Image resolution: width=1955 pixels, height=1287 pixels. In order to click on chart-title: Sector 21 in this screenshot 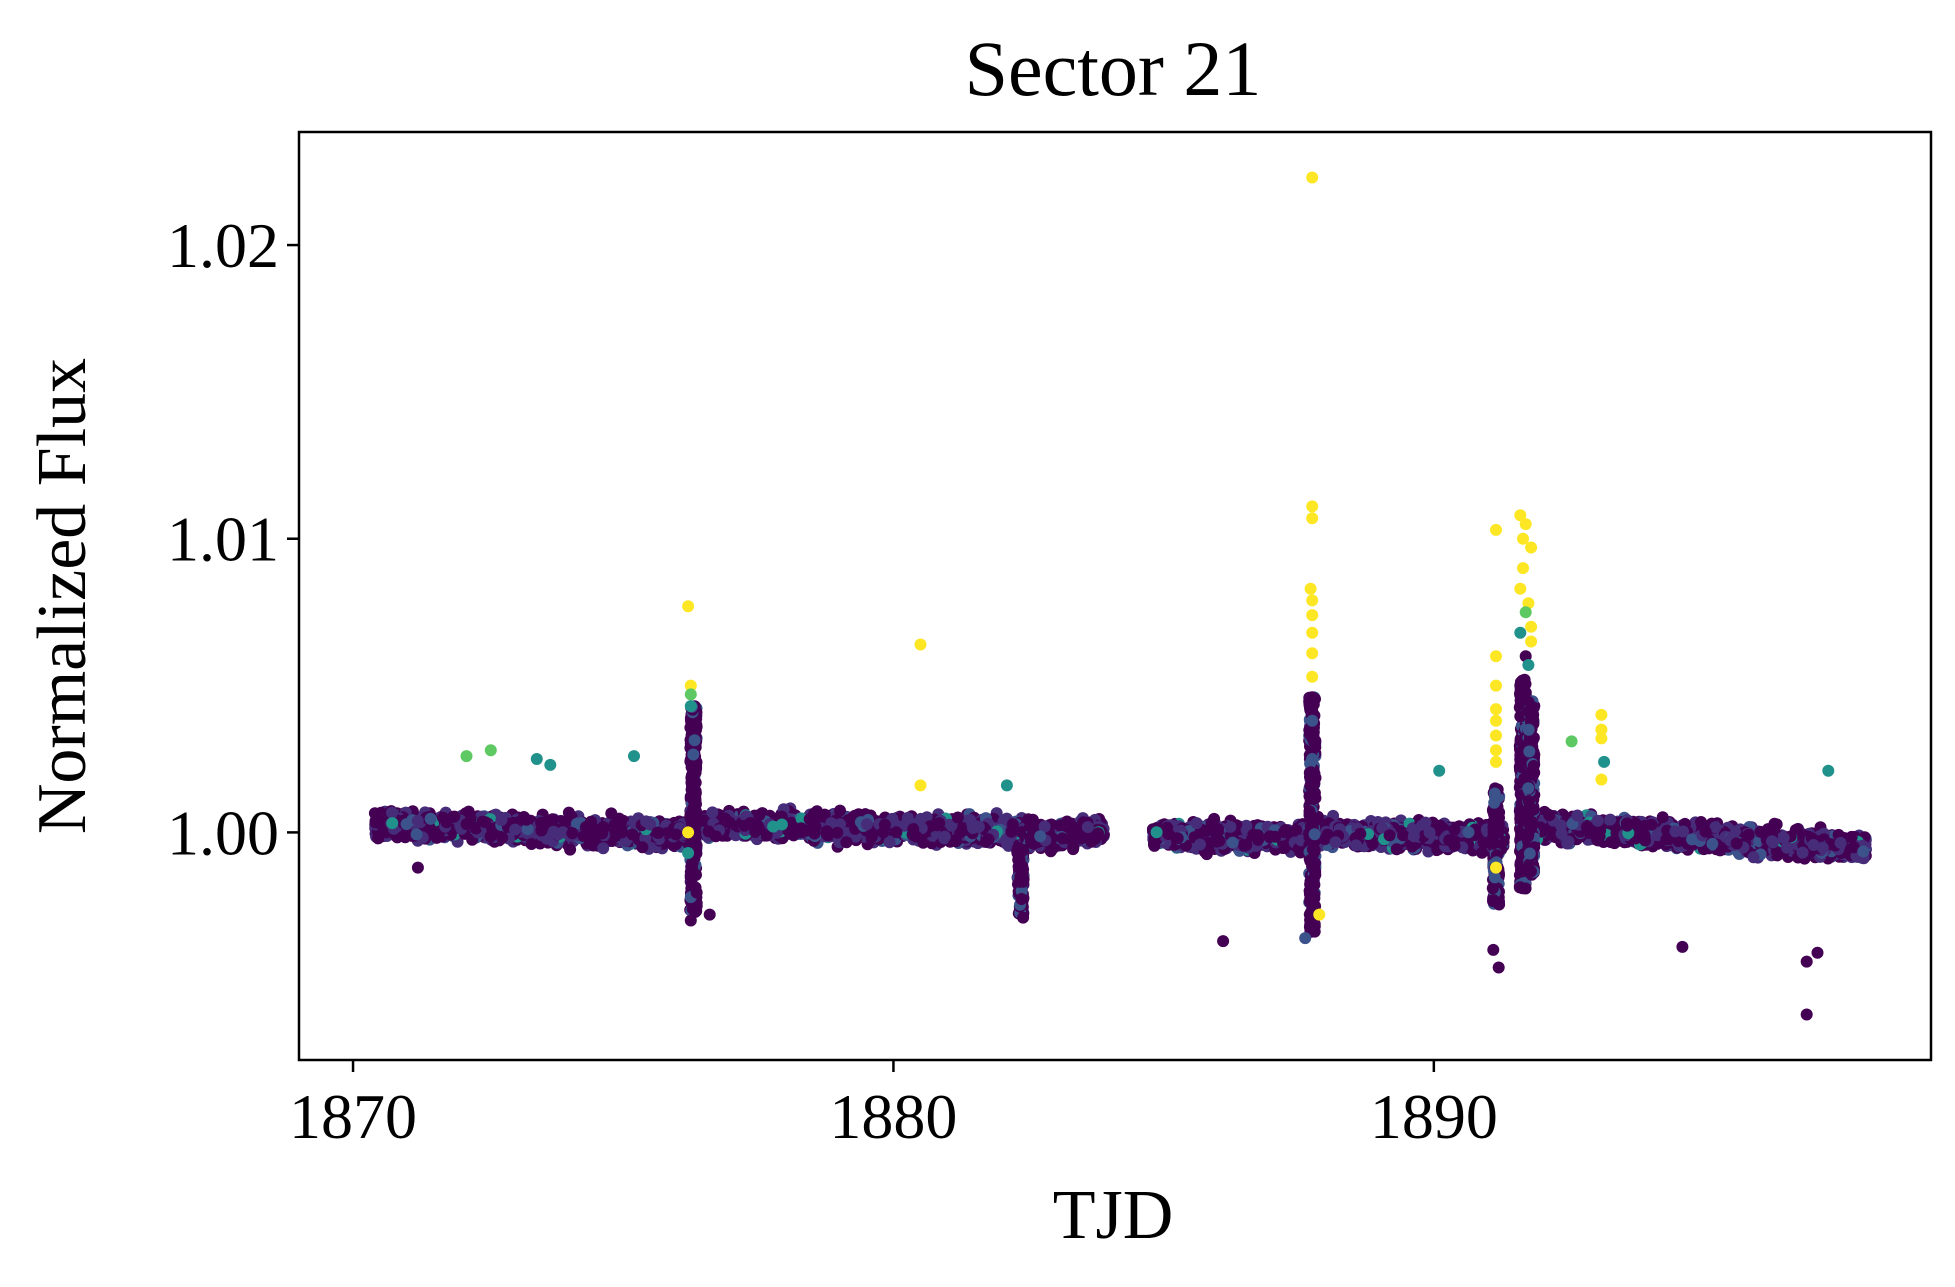, I will do `click(1113, 68)`.